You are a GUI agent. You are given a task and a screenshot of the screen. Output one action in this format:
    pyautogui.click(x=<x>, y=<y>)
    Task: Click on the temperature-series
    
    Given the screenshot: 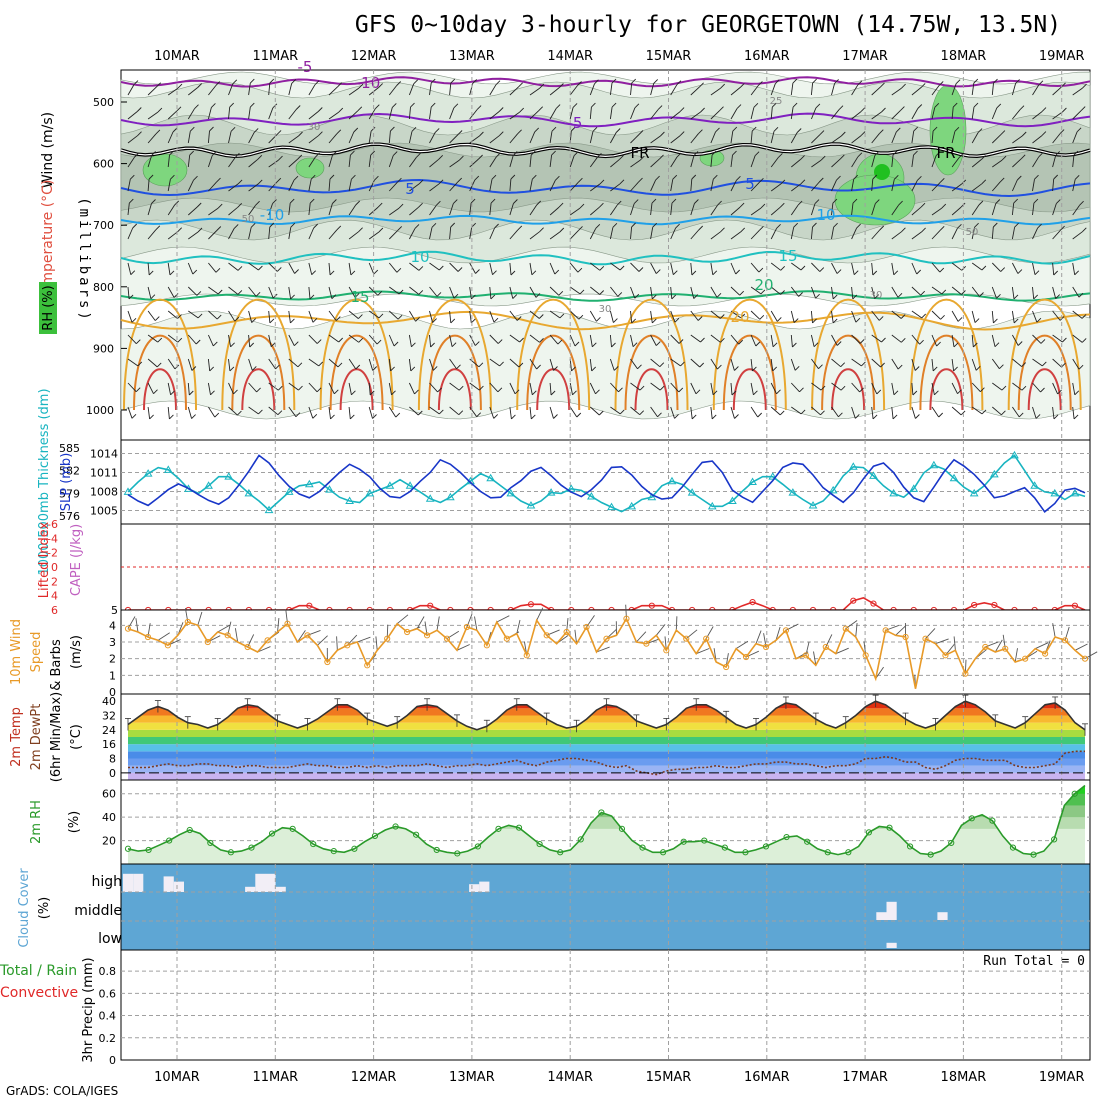 What is the action you would take?
    pyautogui.click(x=605, y=737)
    